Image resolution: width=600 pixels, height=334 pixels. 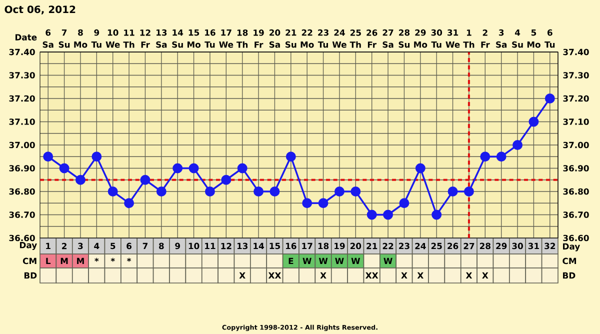 What do you see at coordinates (48, 38) in the screenshot?
I see `x2-tick-label: 6 Sa` at bounding box center [48, 38].